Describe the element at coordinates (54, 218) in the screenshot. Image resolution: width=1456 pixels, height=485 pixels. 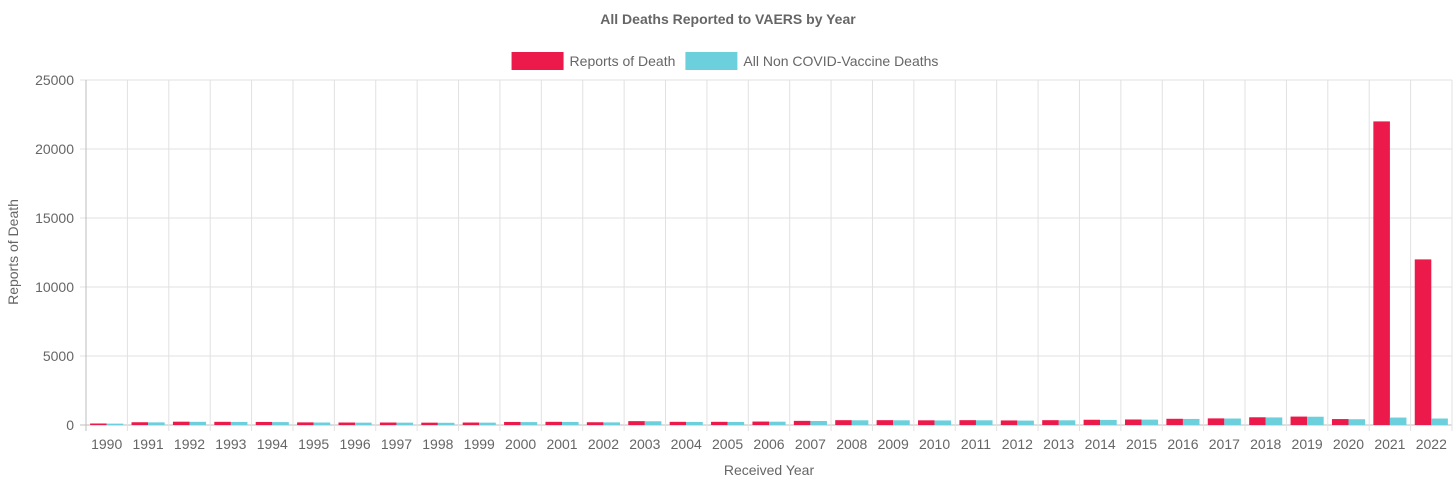
I see `y-tick-label: 15000` at that location.